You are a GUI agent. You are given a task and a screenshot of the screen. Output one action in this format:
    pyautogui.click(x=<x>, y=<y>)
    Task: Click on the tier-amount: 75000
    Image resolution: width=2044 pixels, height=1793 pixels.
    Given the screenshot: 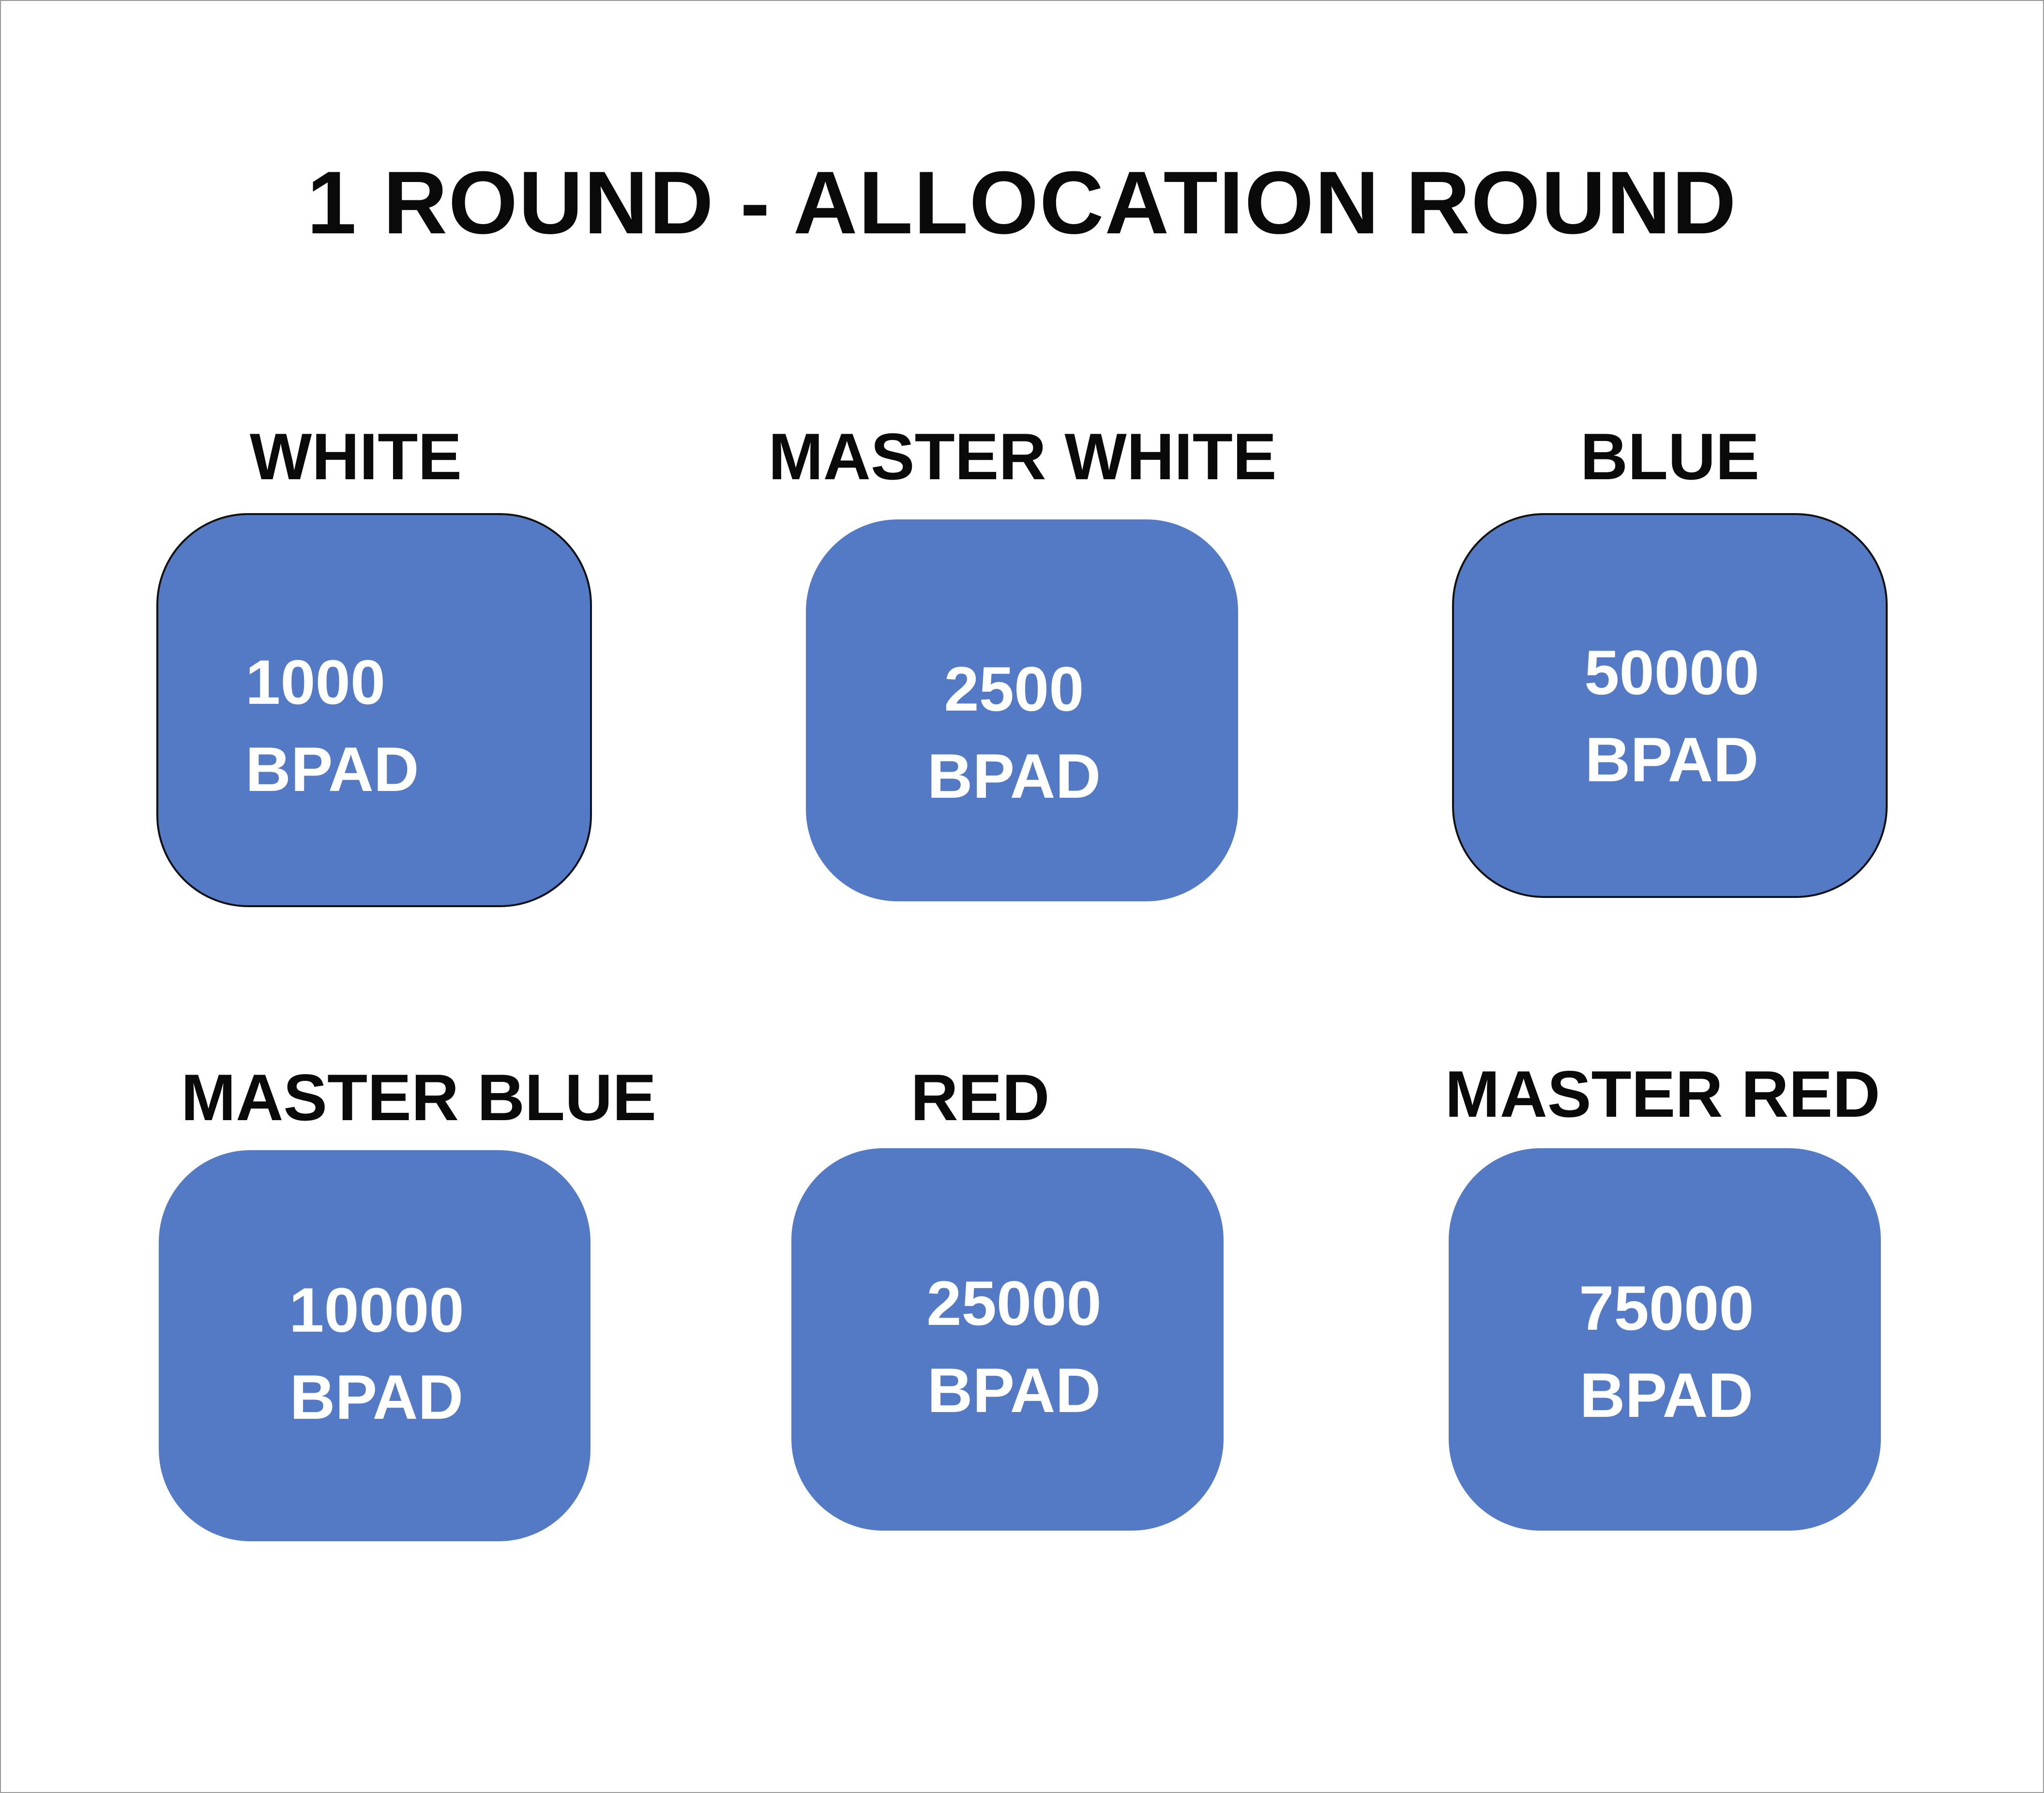 What is the action you would take?
    pyautogui.click(x=1666, y=1308)
    